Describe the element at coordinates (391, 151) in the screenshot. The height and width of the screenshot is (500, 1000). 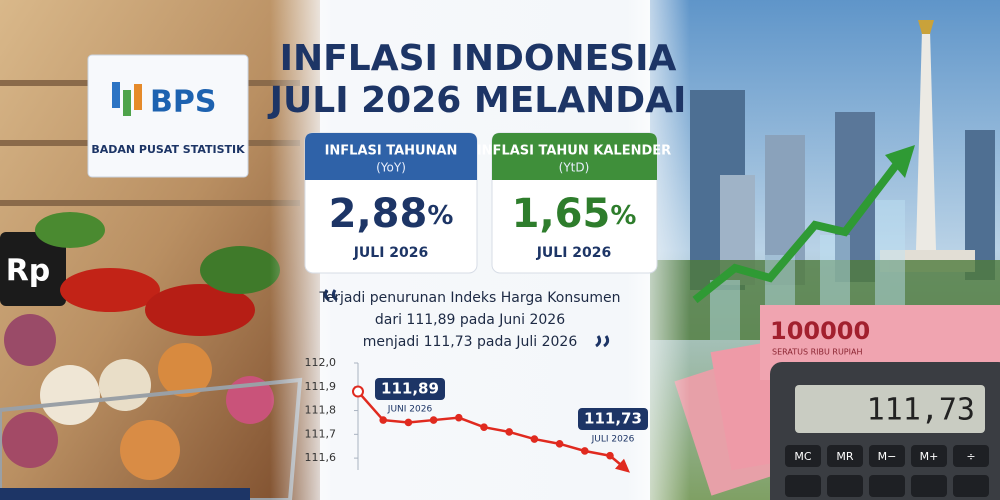
I see `card-label: INFLASI TAHUNAN` at that location.